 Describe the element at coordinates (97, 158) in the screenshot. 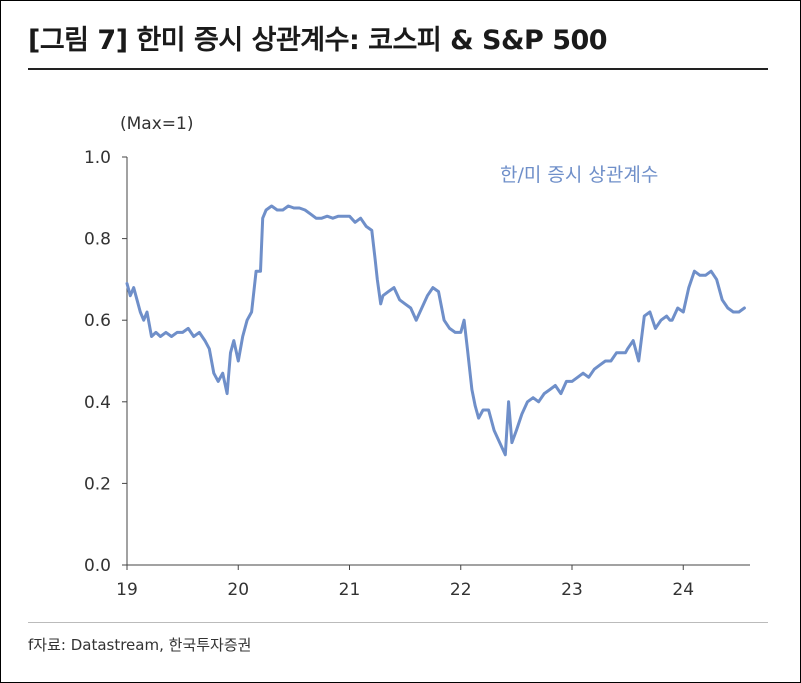

I see `y-tick-label: 1.0` at that location.